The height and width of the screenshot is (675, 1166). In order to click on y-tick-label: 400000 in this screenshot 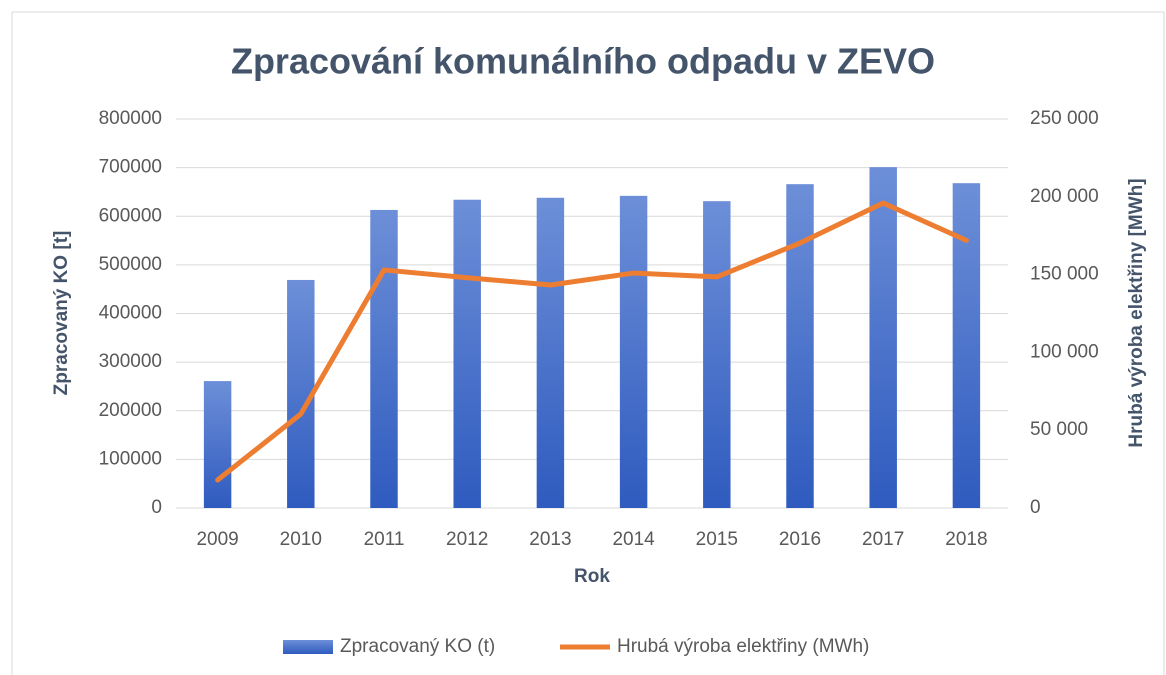, I will do `click(130, 313)`.